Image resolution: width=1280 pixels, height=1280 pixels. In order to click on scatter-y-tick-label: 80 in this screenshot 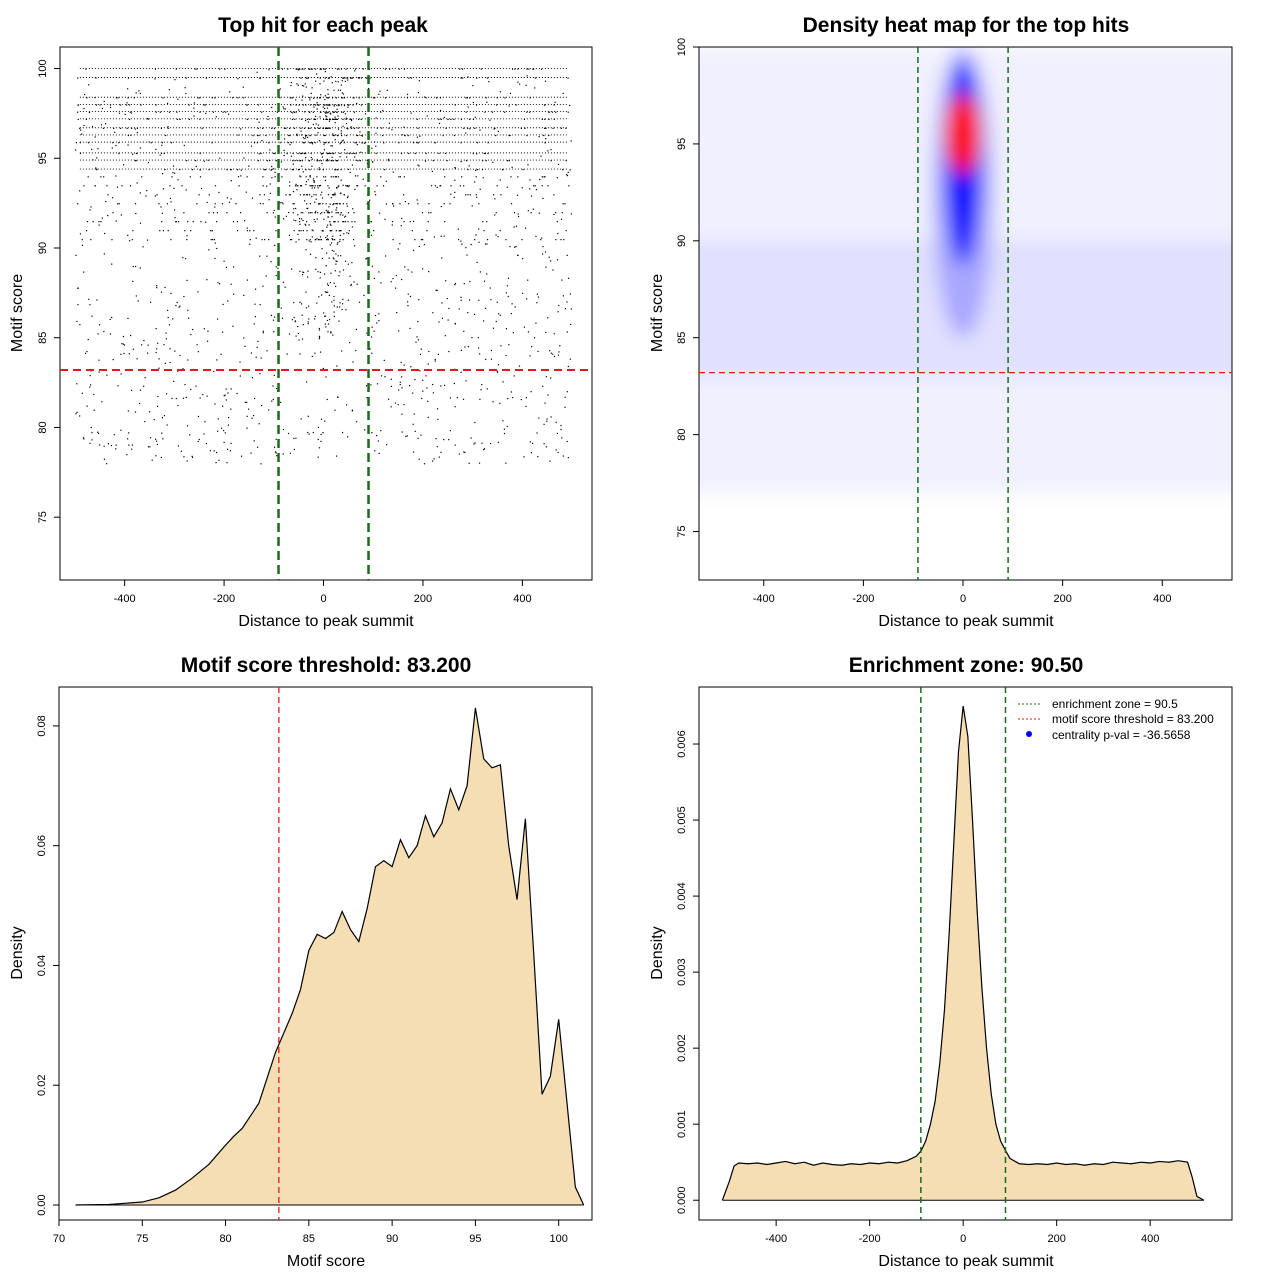, I will do `click(43, 427)`.